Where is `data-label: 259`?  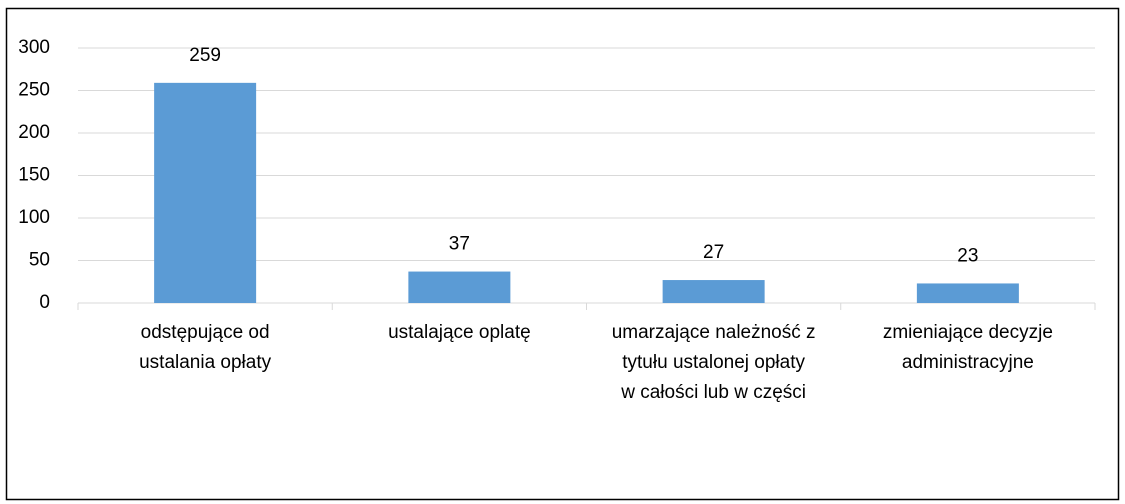 data-label: 259 is located at coordinates (205, 55).